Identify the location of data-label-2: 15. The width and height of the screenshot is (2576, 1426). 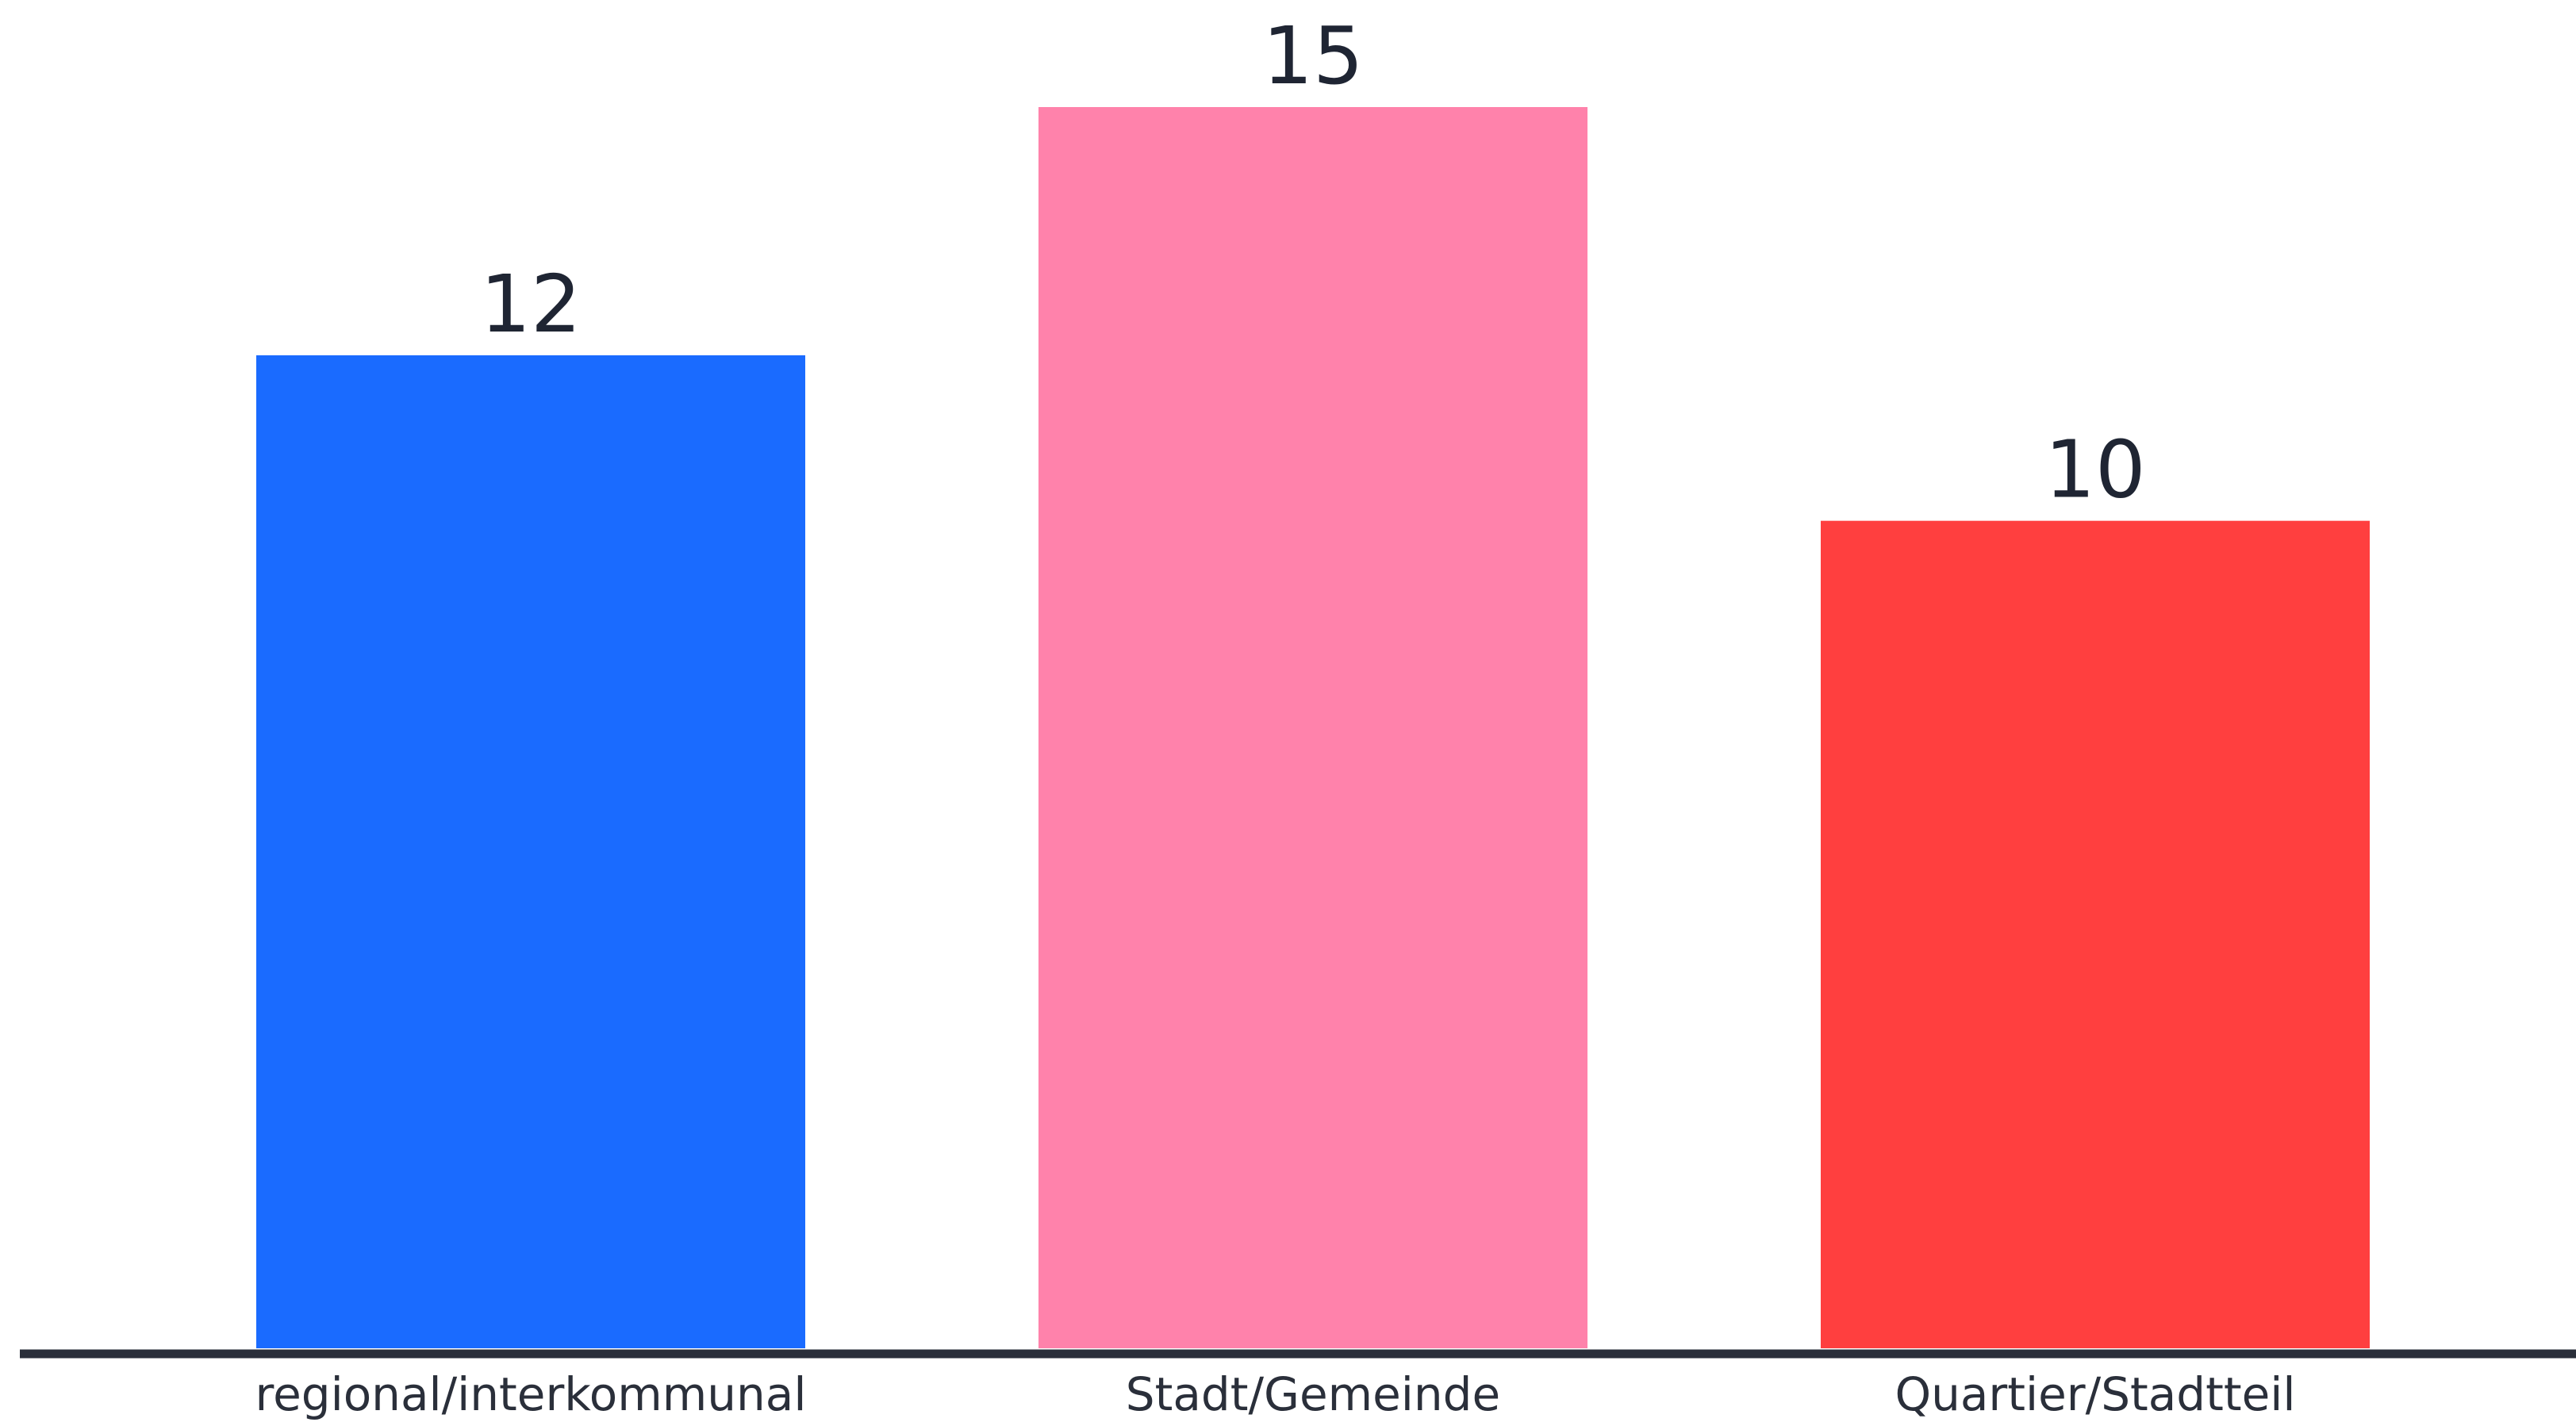
(1312, 56).